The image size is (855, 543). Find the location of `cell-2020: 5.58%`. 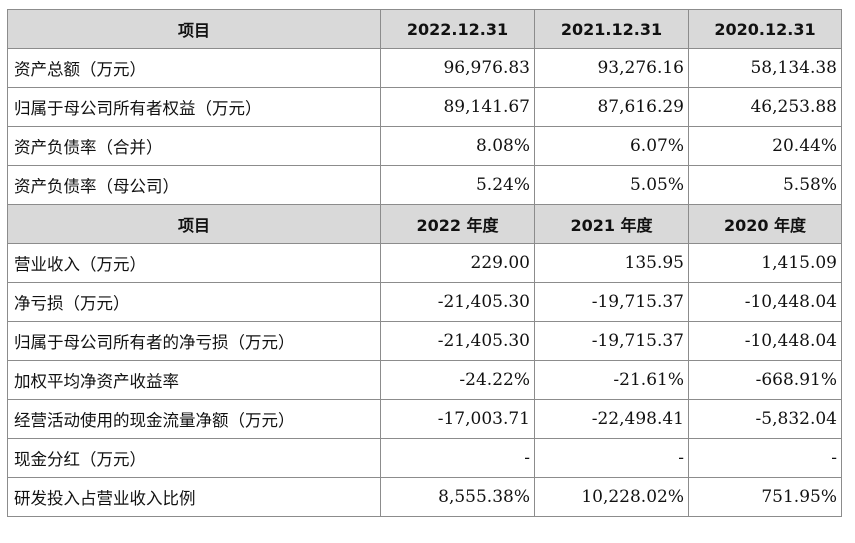

cell-2020: 5.58% is located at coordinates (765, 185).